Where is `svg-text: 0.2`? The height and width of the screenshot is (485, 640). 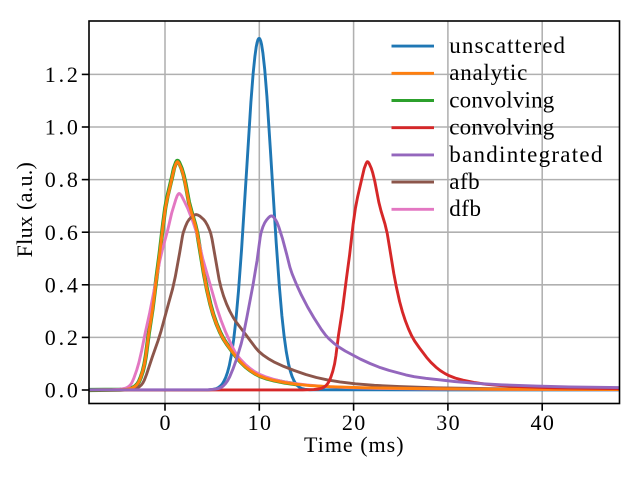
svg-text: 0.2 is located at coordinates (63, 337).